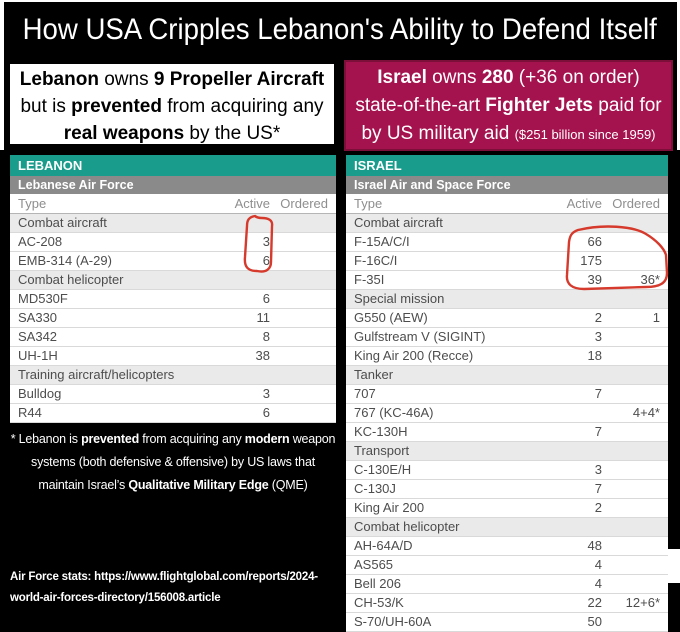 The height and width of the screenshot is (632, 680). Describe the element at coordinates (674, 566) in the screenshot. I see `white-patch-artifact` at that location.